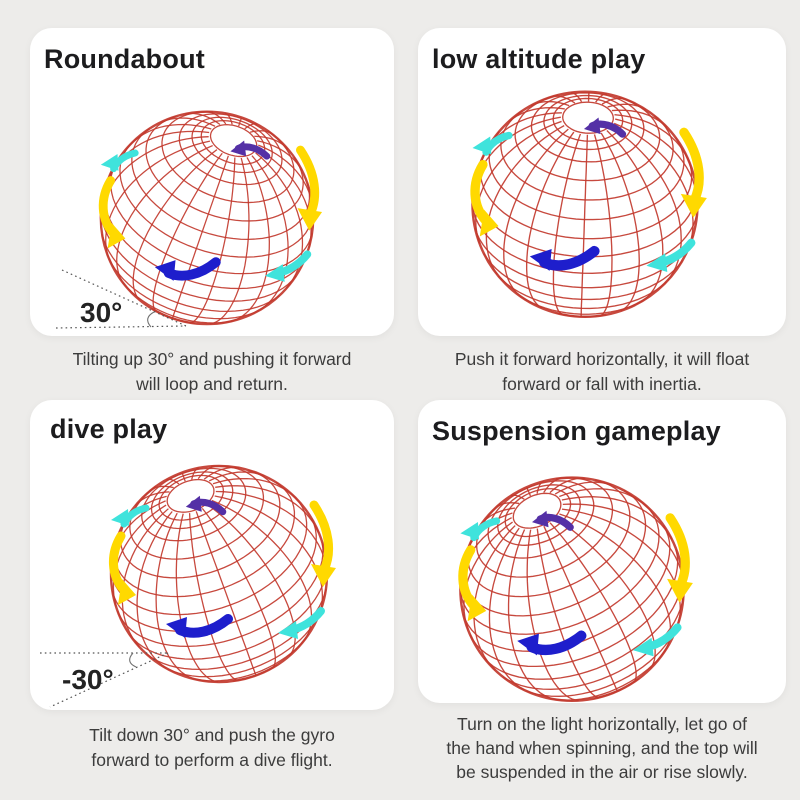 This screenshot has width=800, height=800. I want to click on tilt-angle-diagram-up: 30°, so click(121, 299).